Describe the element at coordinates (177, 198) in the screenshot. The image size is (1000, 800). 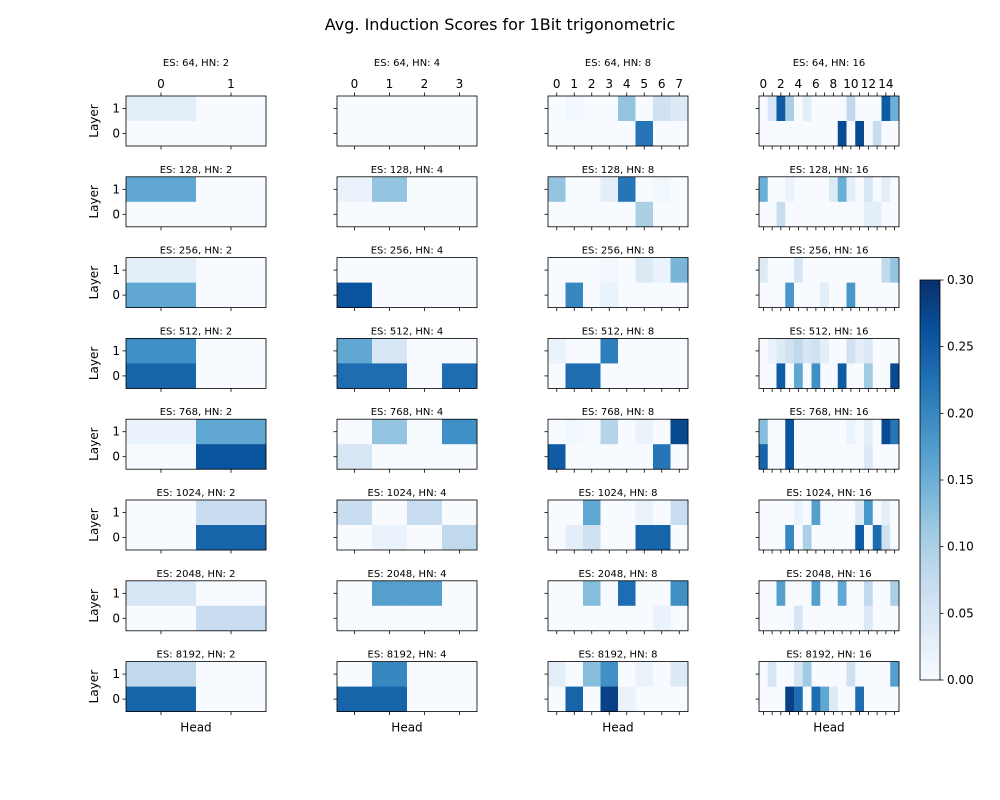
I see `heatmap-panel: ES: 128, HN: 2 1 0 Layer` at that location.